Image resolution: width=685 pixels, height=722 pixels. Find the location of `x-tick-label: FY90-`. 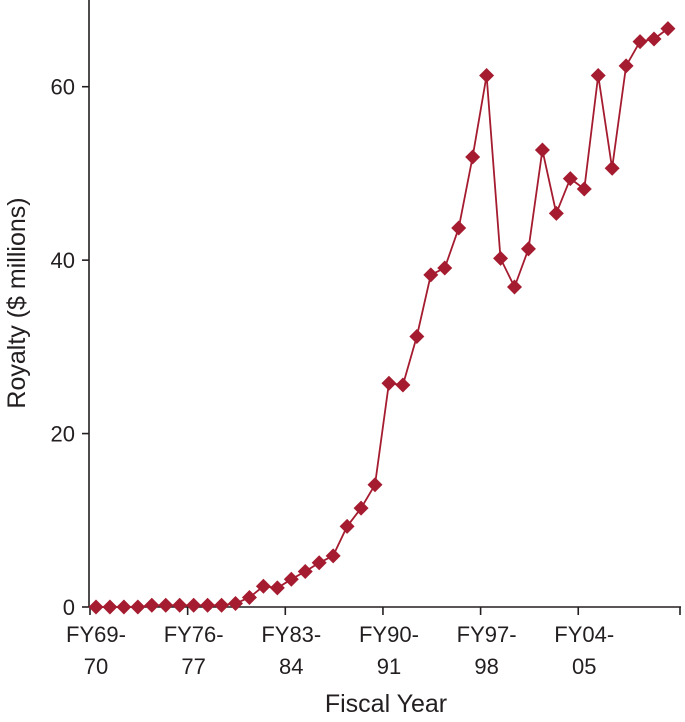

x-tick-label: FY90- is located at coordinates (389, 634).